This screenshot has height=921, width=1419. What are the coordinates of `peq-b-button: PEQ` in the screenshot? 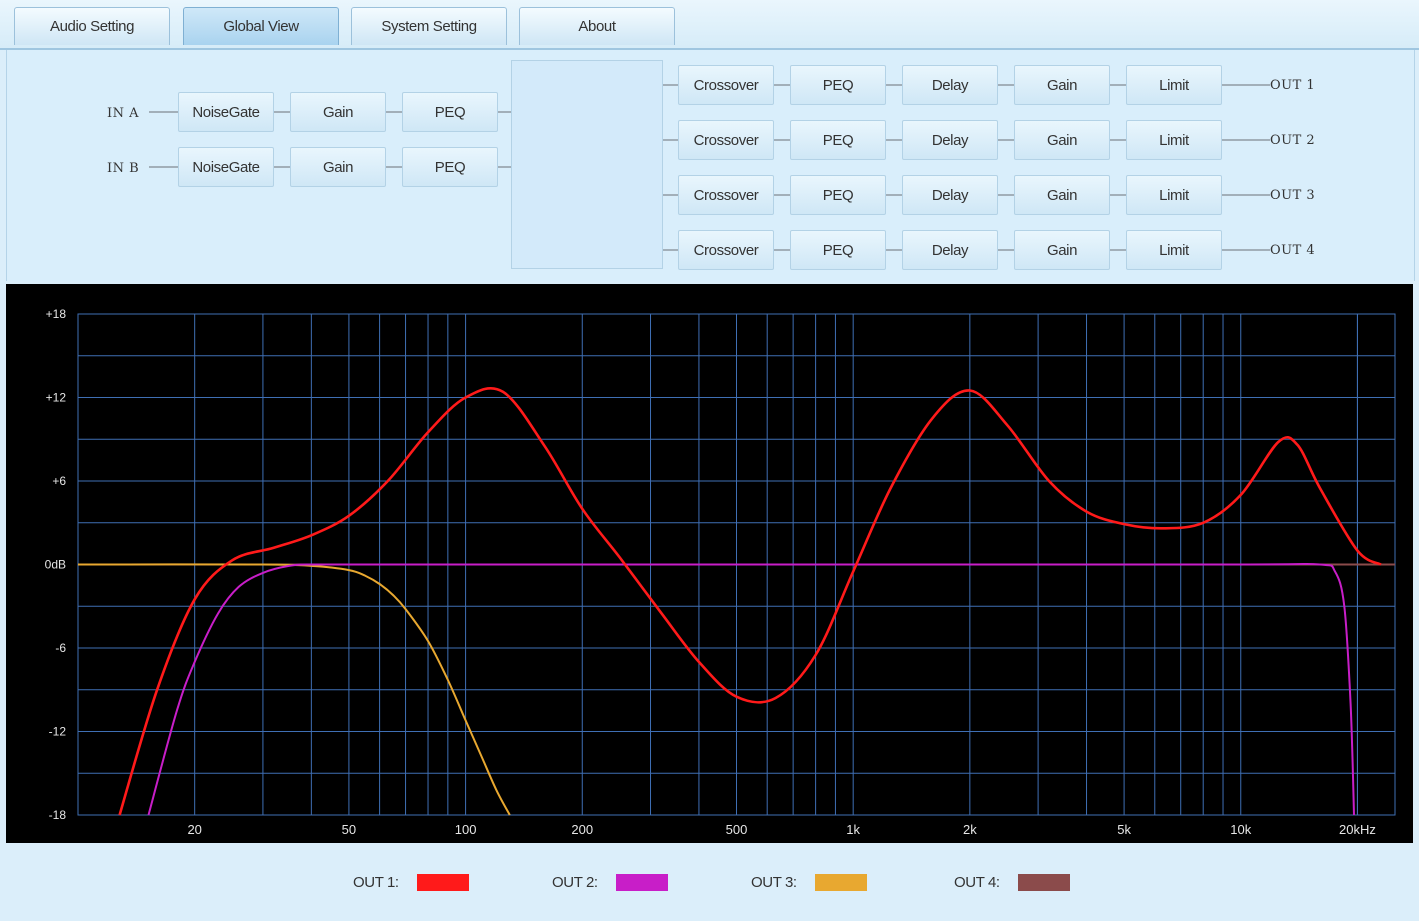 It's located at (450, 167).